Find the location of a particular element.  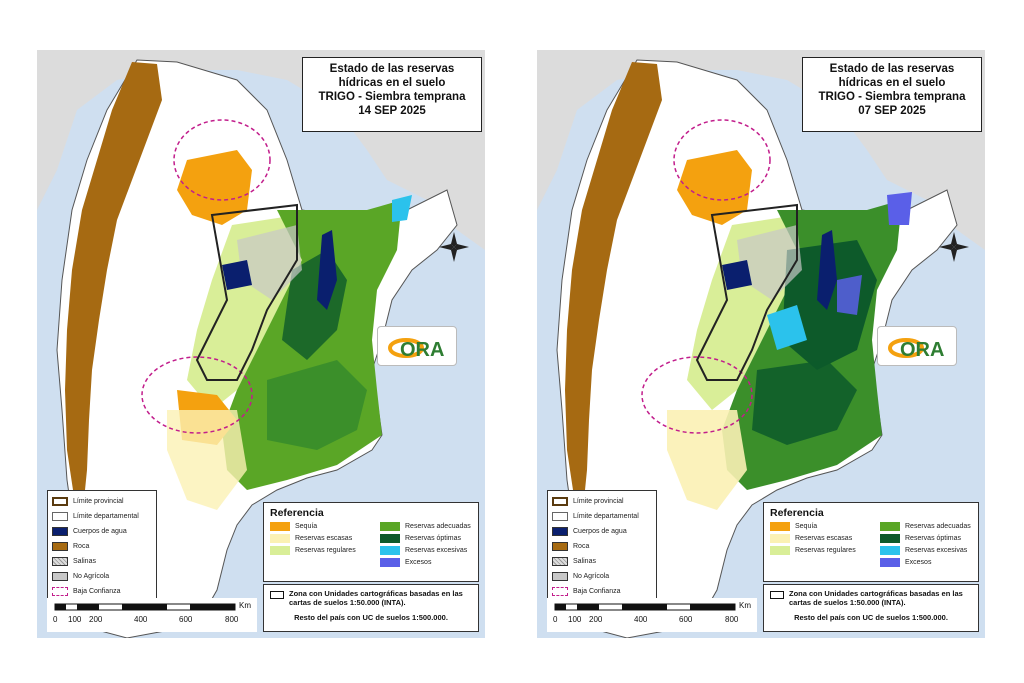

excesos-center is located at coordinates (849, 295).